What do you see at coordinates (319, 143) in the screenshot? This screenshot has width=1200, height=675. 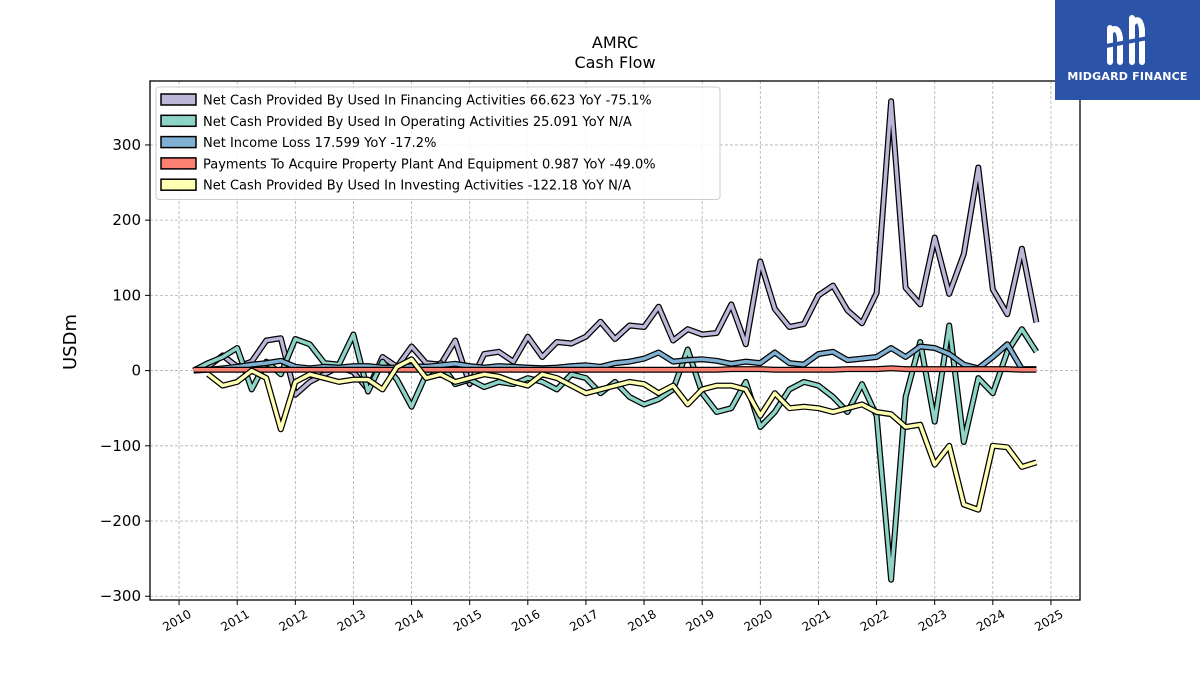 I see `legend-label: Net Income Loss 17.599 YoY -17.2%` at bounding box center [319, 143].